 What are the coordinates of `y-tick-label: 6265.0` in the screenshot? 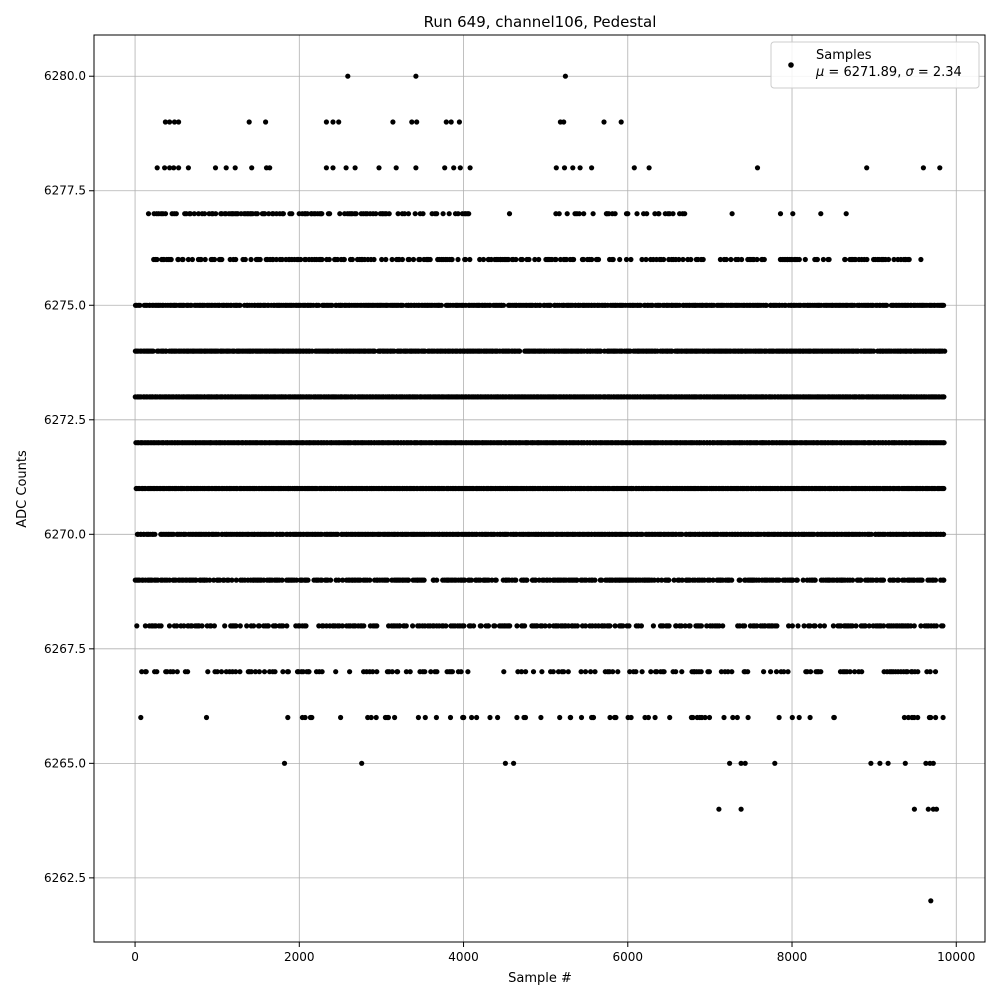 It's located at (65, 763).